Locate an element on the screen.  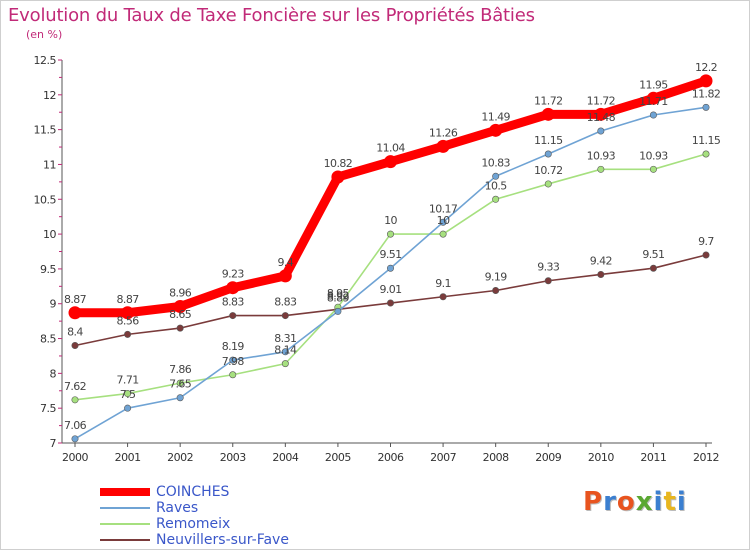
data-label: 10.72 is located at coordinates (548, 170).